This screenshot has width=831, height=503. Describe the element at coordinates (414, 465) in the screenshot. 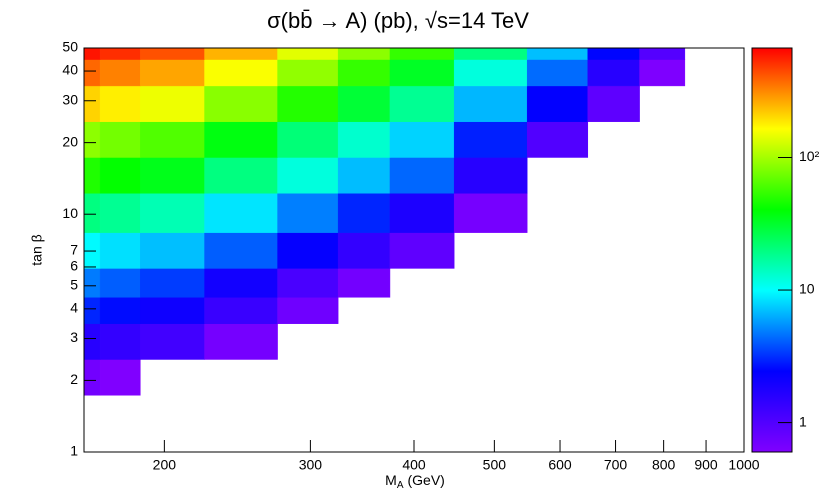

I see `x-tick-label: 400` at that location.